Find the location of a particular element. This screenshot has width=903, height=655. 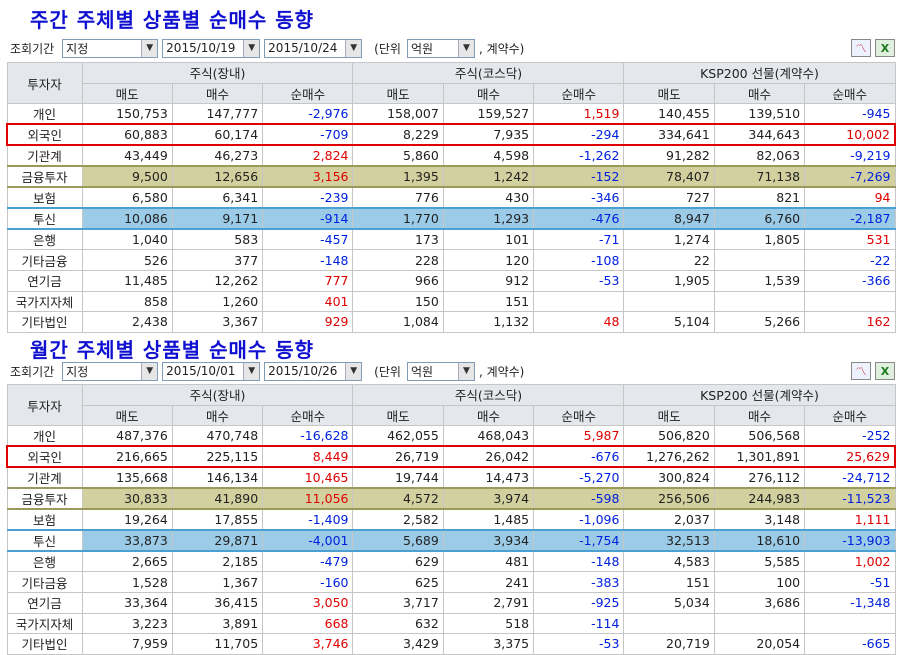

table-cell: 101 is located at coordinates (488, 239).